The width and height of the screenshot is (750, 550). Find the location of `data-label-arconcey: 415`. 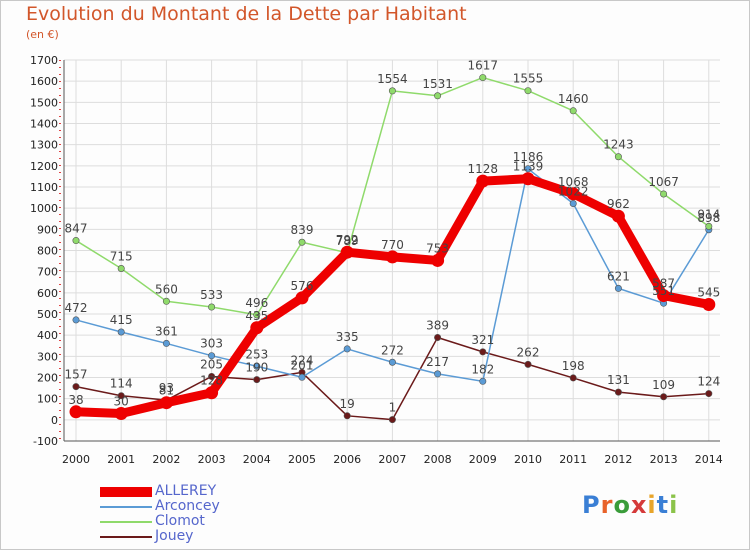

data-label-arconcey: 415 is located at coordinates (121, 320).